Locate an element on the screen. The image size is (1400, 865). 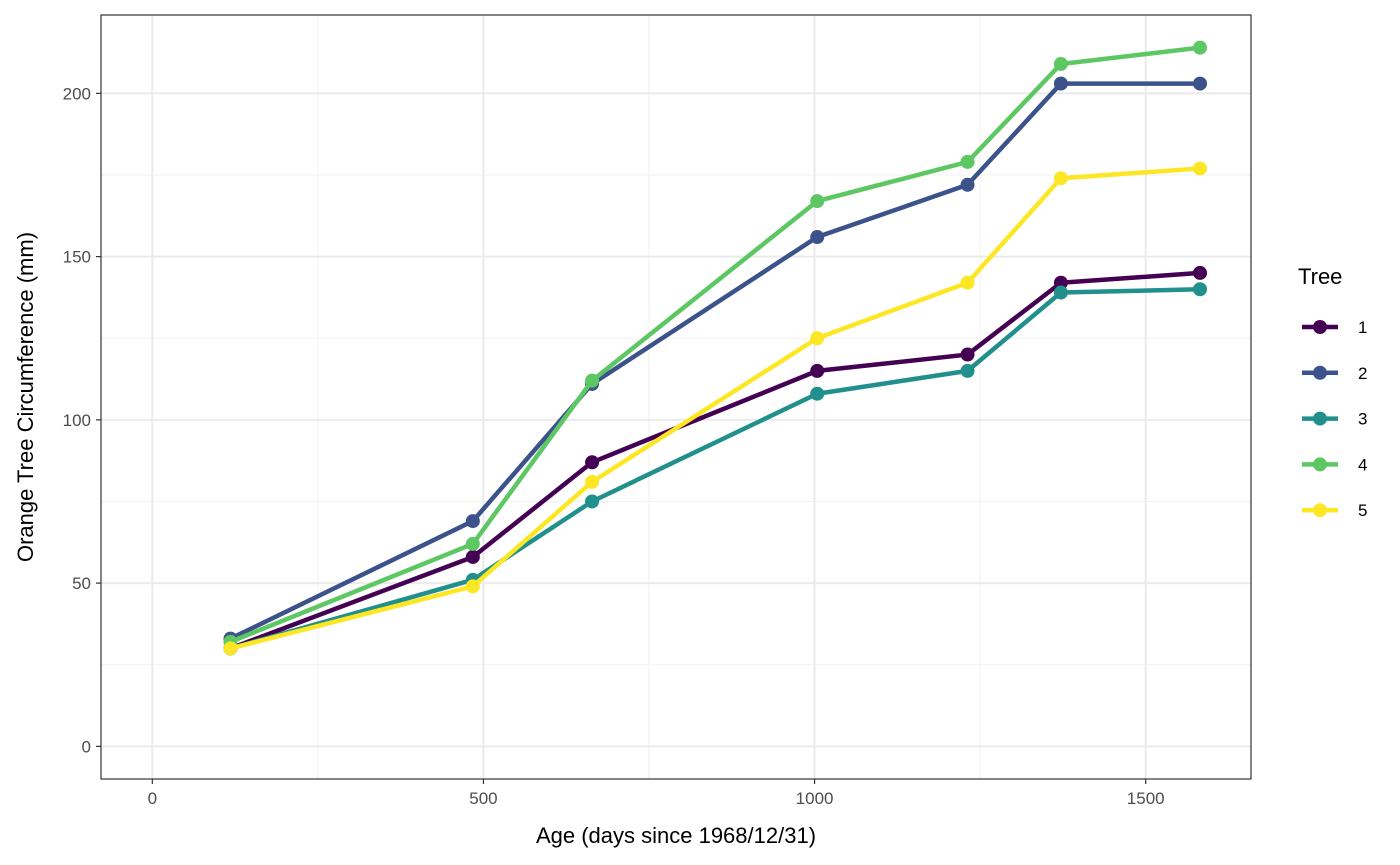
legend-label: 3 is located at coordinates (1362, 419).